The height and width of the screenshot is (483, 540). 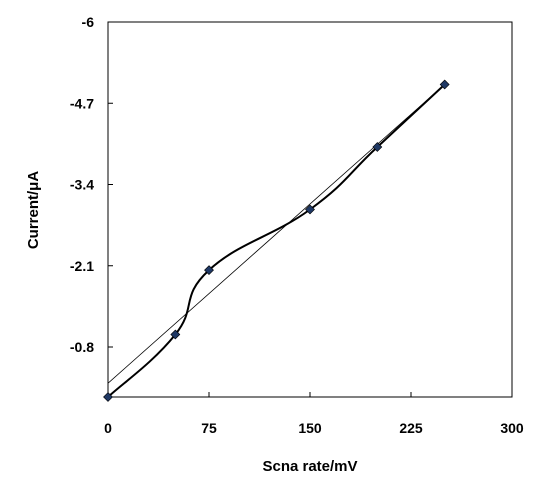 What do you see at coordinates (110, 184) in the screenshot?
I see `y-ticks` at bounding box center [110, 184].